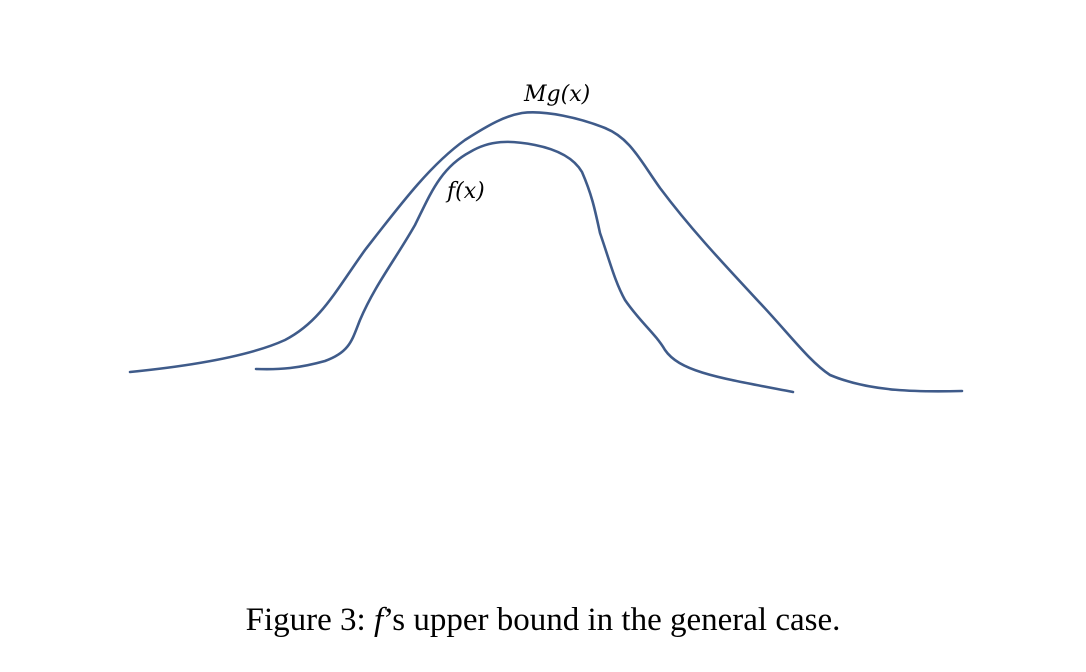  I want to click on caption-prefix: Figure 3:, so click(309, 620).